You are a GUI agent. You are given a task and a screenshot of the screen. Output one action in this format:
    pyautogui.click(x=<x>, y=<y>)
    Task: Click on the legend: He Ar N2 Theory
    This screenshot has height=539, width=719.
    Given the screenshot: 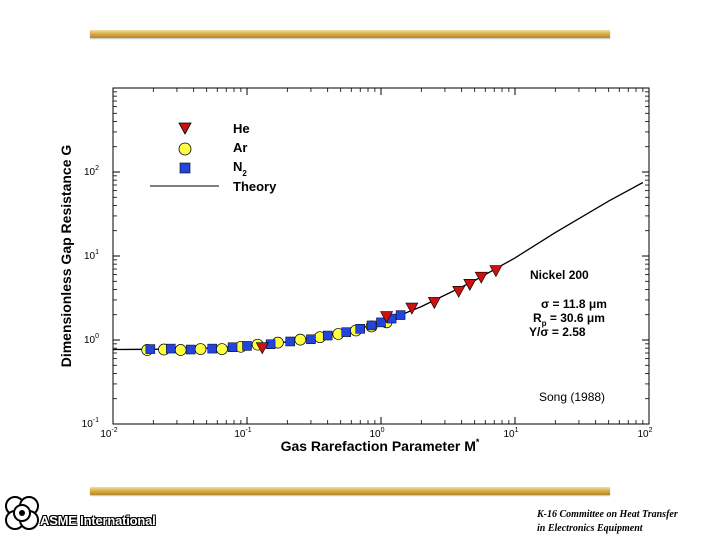 What is the action you would take?
    pyautogui.click(x=213, y=157)
    